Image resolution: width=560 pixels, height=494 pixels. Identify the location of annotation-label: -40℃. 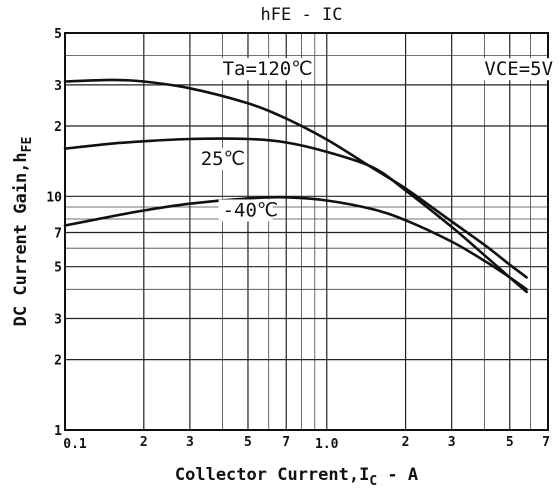
(251, 210).